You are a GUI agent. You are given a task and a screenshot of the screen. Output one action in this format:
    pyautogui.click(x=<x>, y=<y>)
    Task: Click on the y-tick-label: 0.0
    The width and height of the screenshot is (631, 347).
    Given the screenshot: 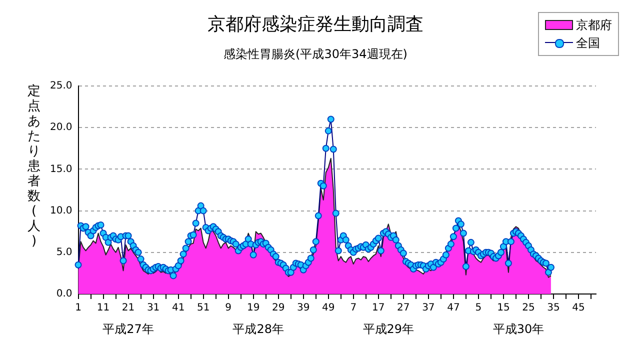 What is the action you would take?
    pyautogui.click(x=64, y=294)
    